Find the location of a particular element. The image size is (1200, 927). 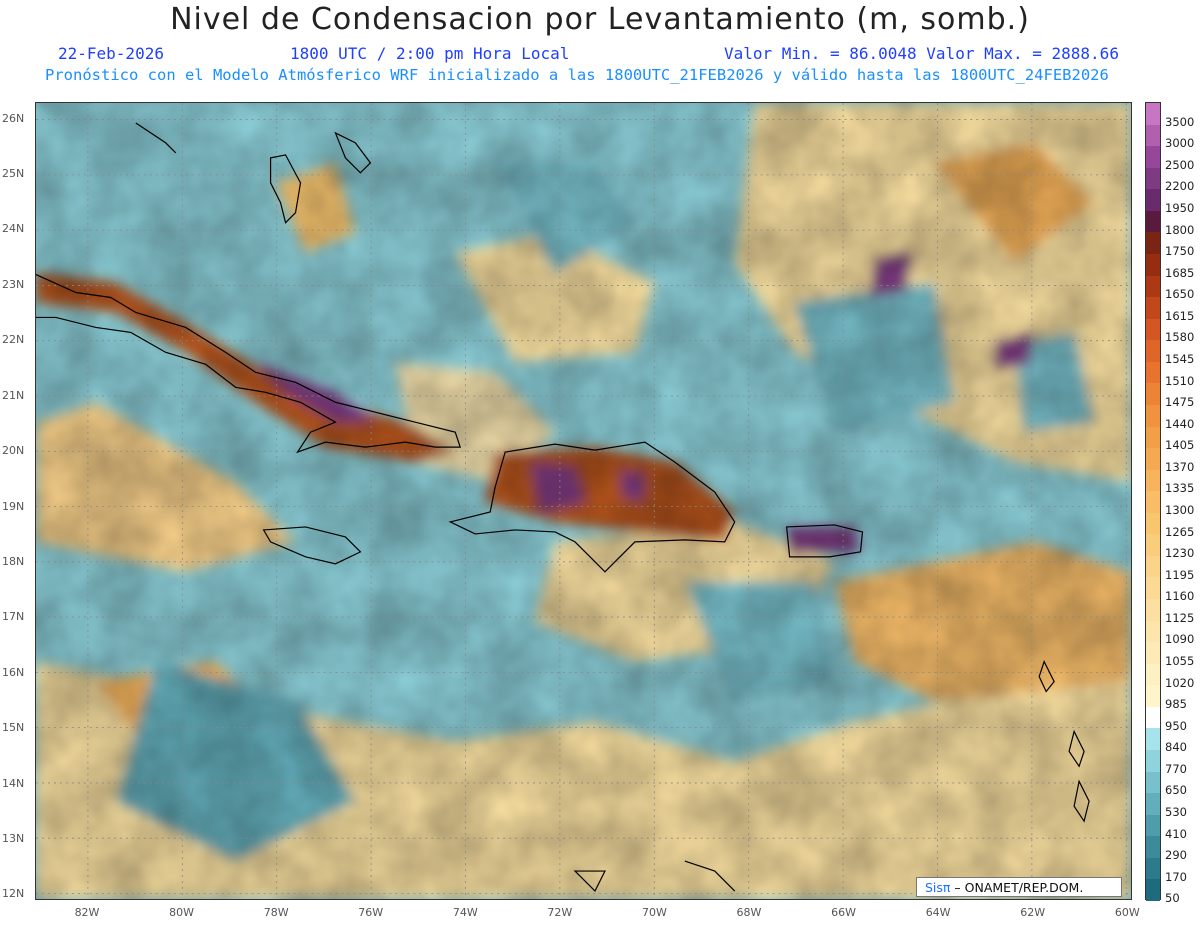

sispi-logo: Sisπ is located at coordinates (938, 887).